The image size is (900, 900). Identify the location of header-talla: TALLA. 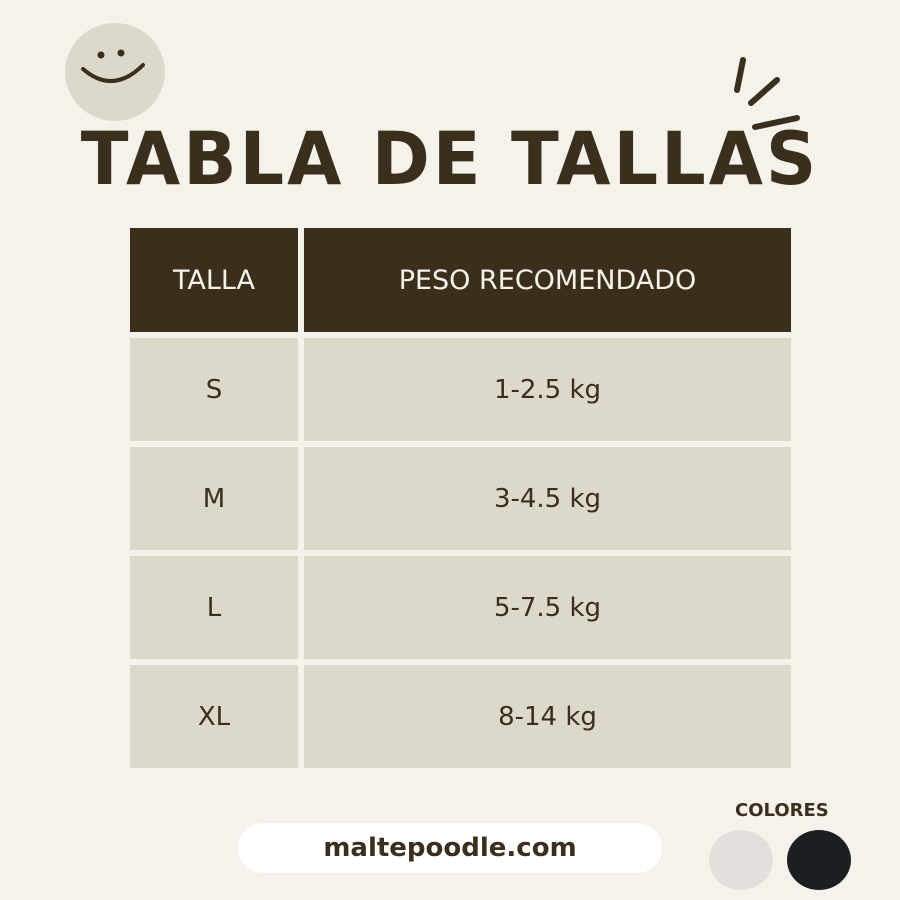
(214, 280).